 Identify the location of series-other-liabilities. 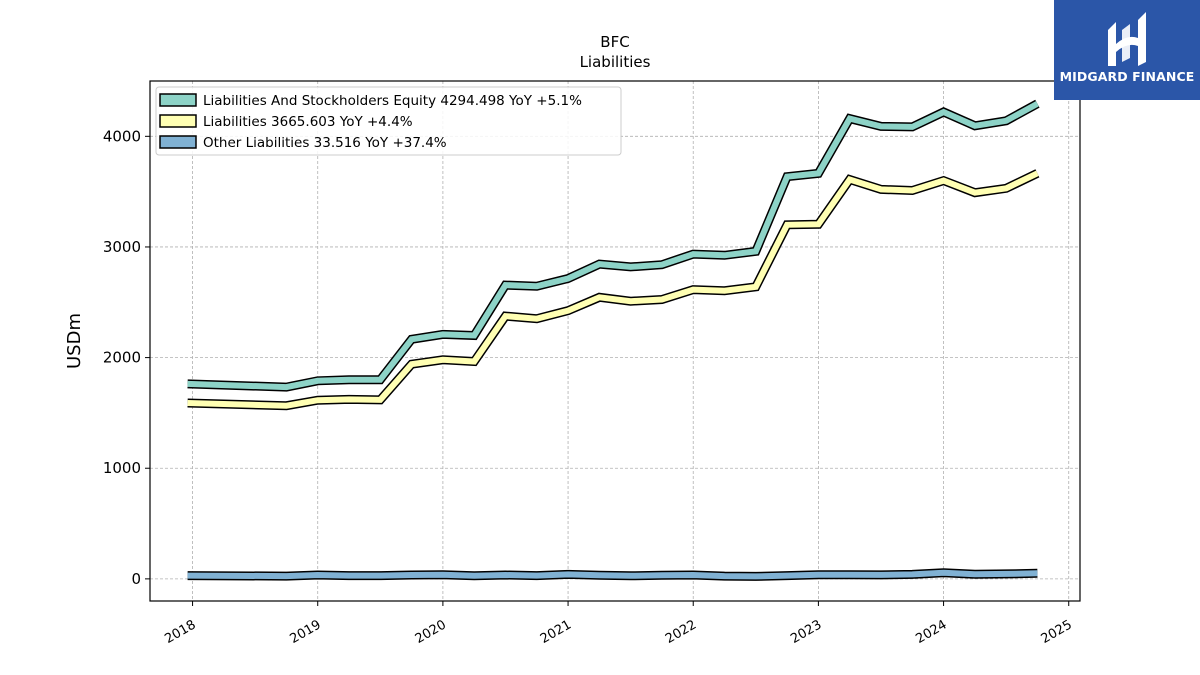
(612, 574).